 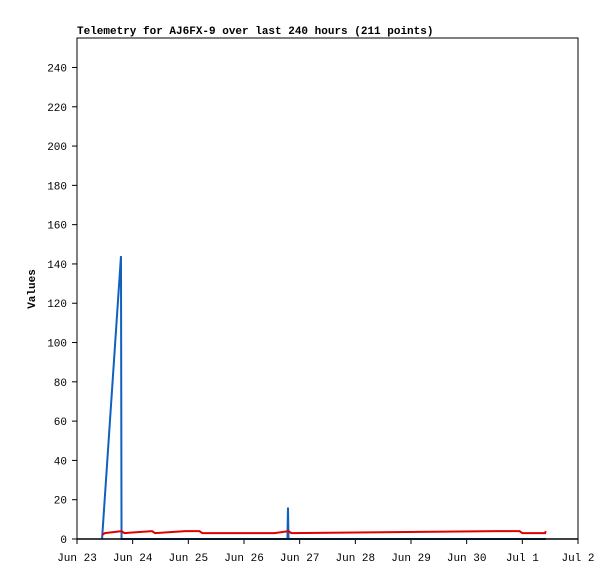 What do you see at coordinates (77, 559) in the screenshot?
I see `x-tick-label: Jun 23` at bounding box center [77, 559].